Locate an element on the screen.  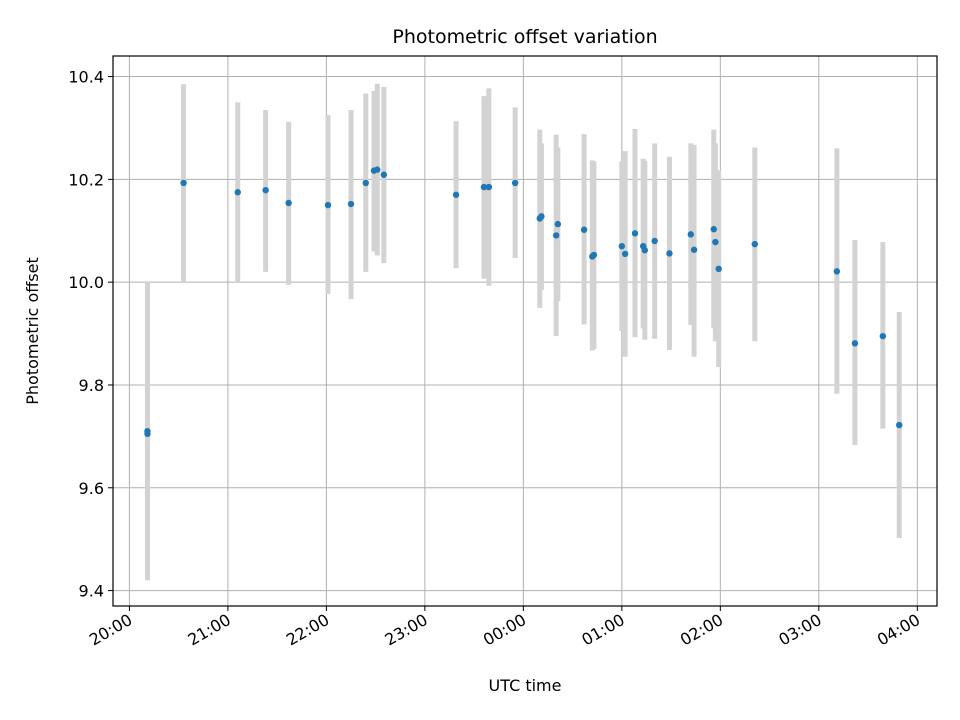
chart-title: Photometric offset variation is located at coordinates (524, 37).